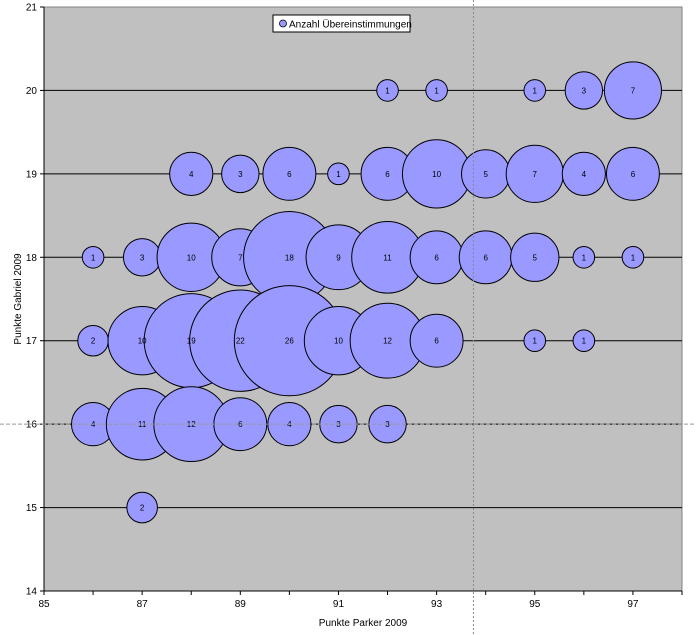  Describe the element at coordinates (283, 23) in the screenshot. I see `legend-bubble-icon` at that location.